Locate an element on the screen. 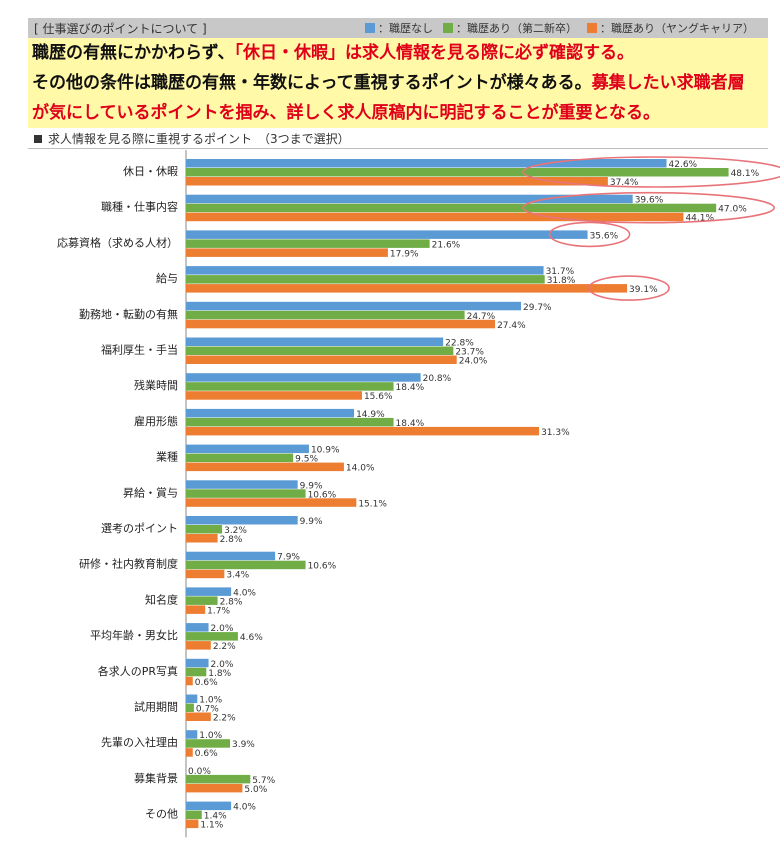 This screenshot has height=845, width=780. bullet-square-icon is located at coordinates (38, 139).